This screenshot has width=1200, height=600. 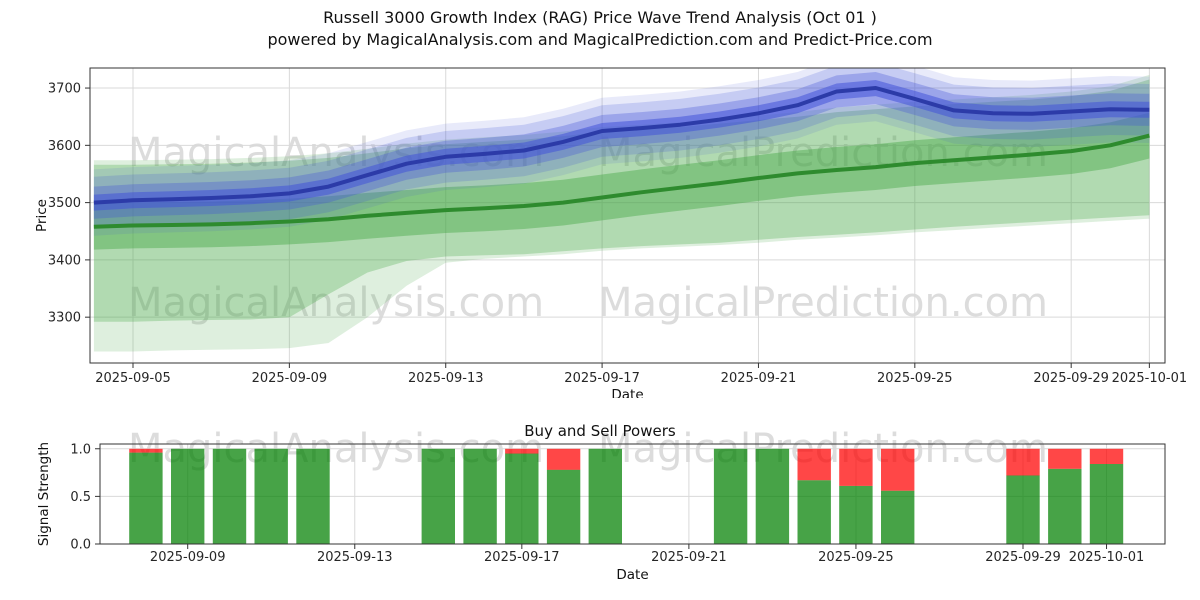 What do you see at coordinates (80, 545) in the screenshot?
I see `svg-text: 0.0` at bounding box center [80, 545].